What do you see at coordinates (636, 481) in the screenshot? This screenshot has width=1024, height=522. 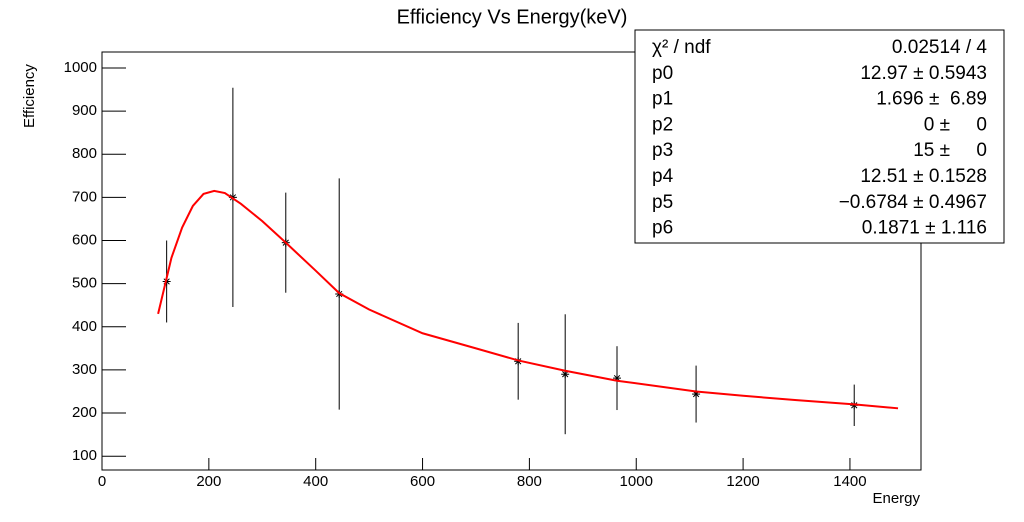 I see `x-tick-label: 1000` at bounding box center [636, 481].